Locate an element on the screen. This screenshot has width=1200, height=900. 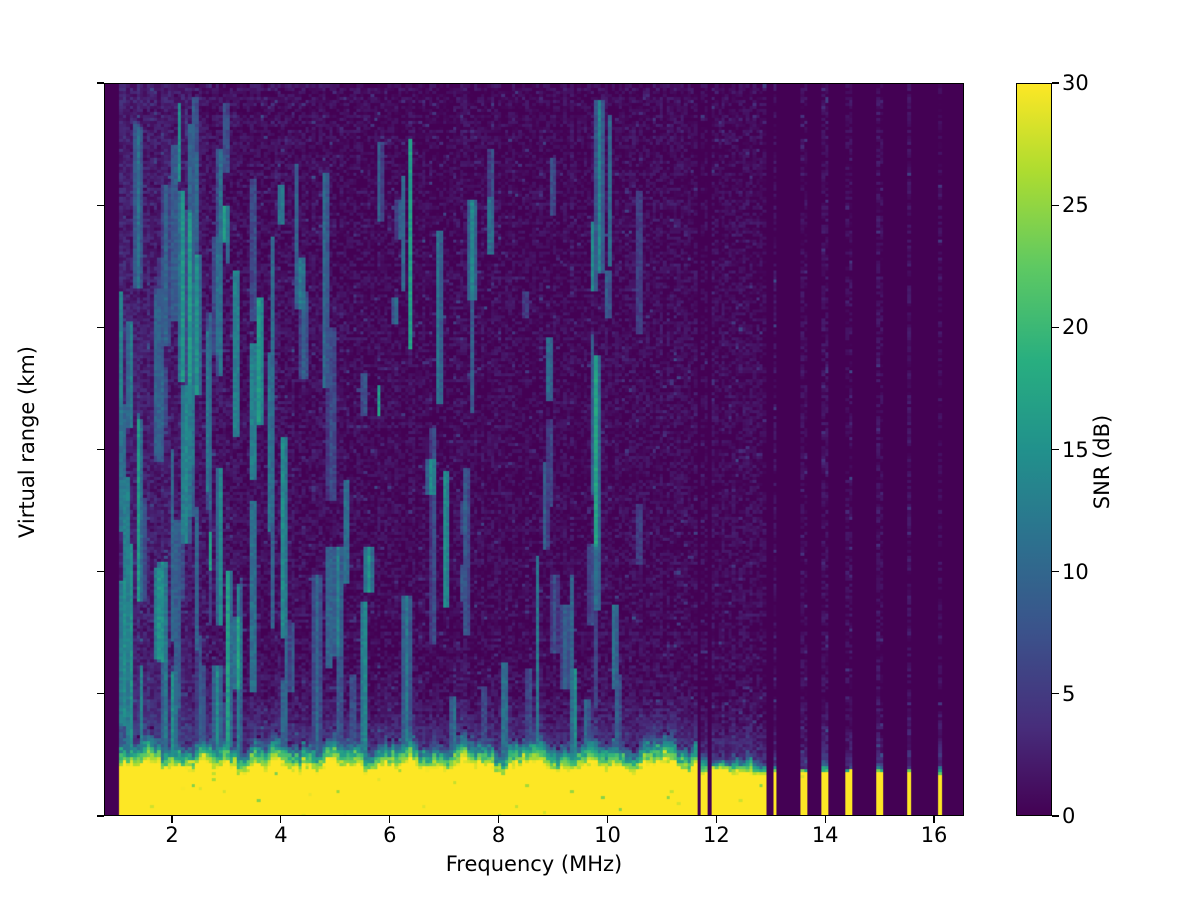
x-tick-label: 8 is located at coordinates (498, 835).